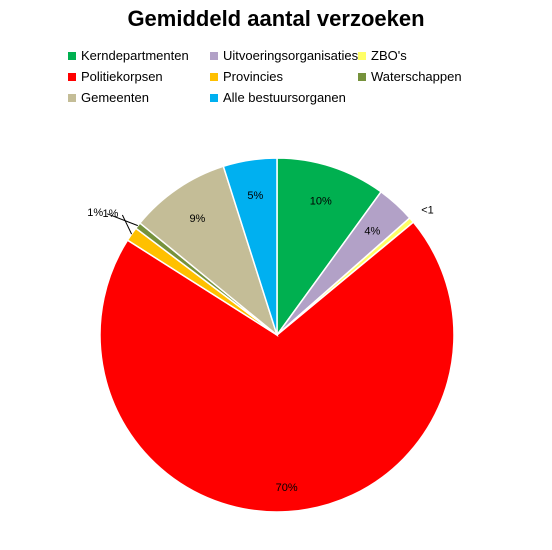 This screenshot has width=552, height=550. I want to click on legend-item: Uitvoeringsorganisaties, so click(284, 55).